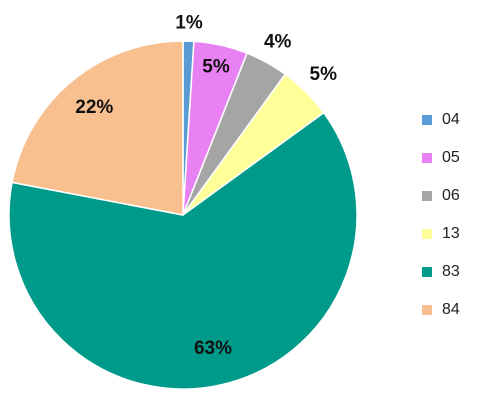  I want to click on legend-label: 83, so click(451, 271).